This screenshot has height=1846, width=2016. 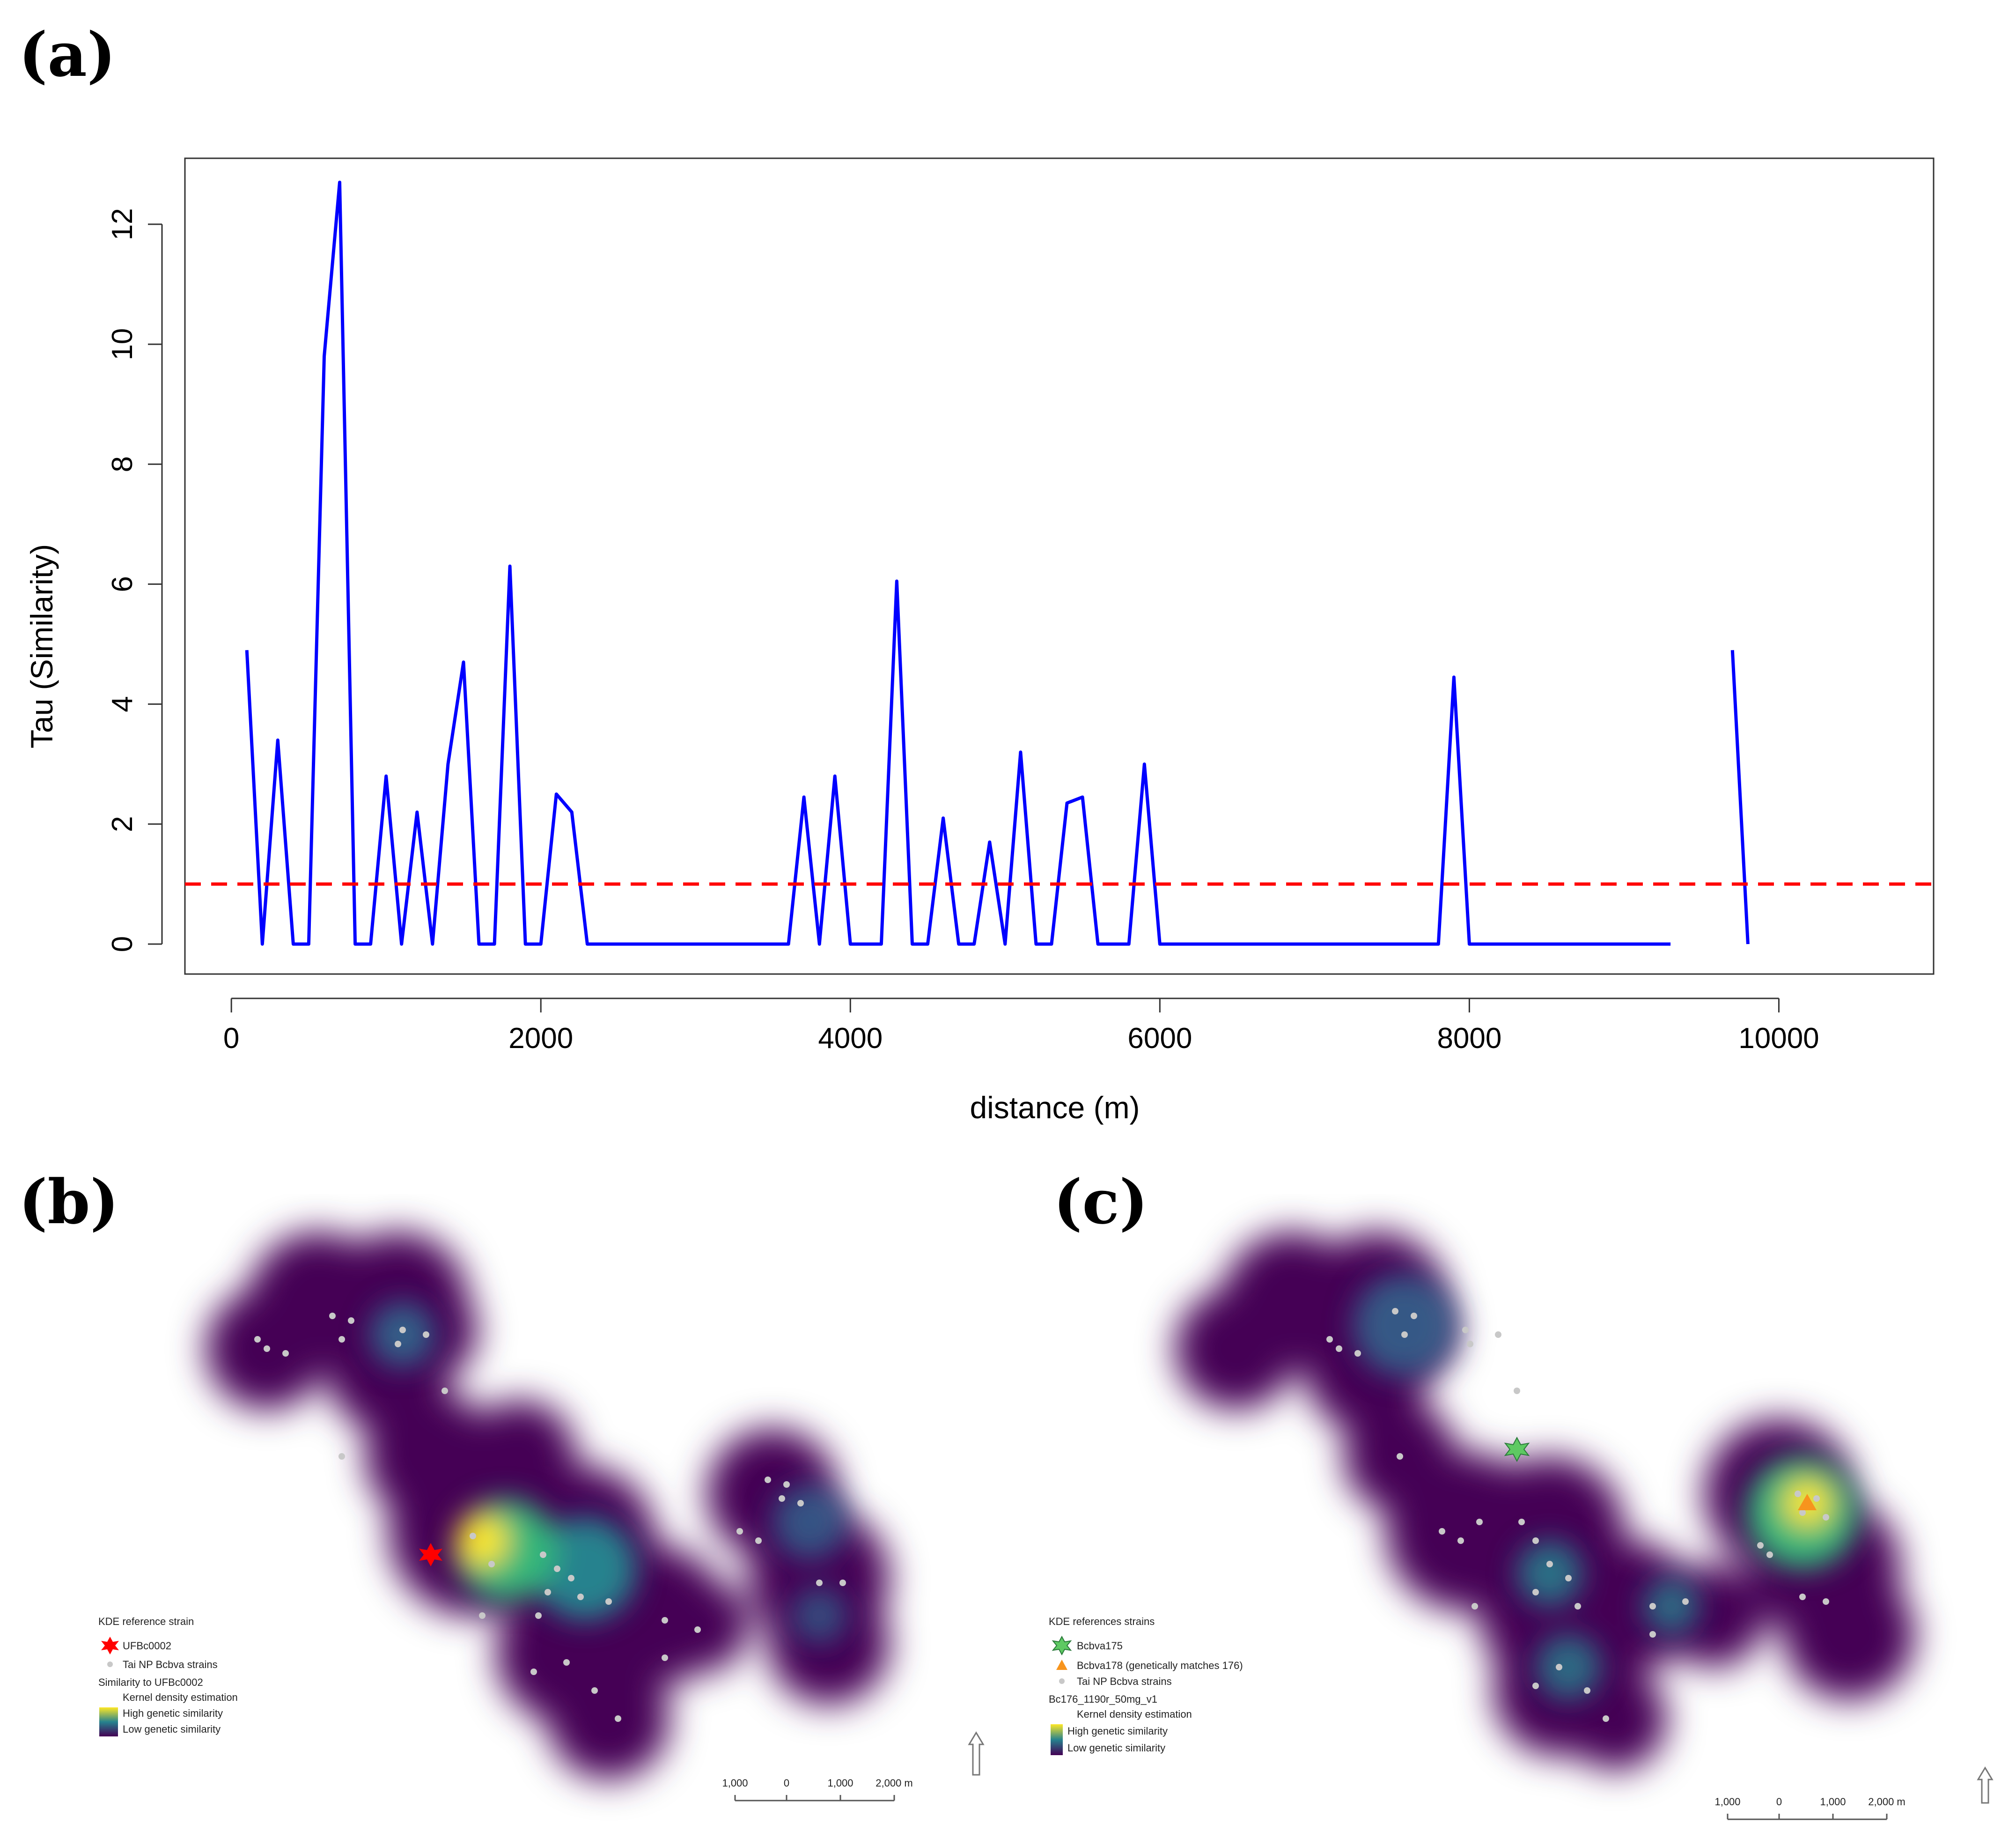 What do you see at coordinates (430, 1554) in the screenshot?
I see `ref-strain-marker-b` at bounding box center [430, 1554].